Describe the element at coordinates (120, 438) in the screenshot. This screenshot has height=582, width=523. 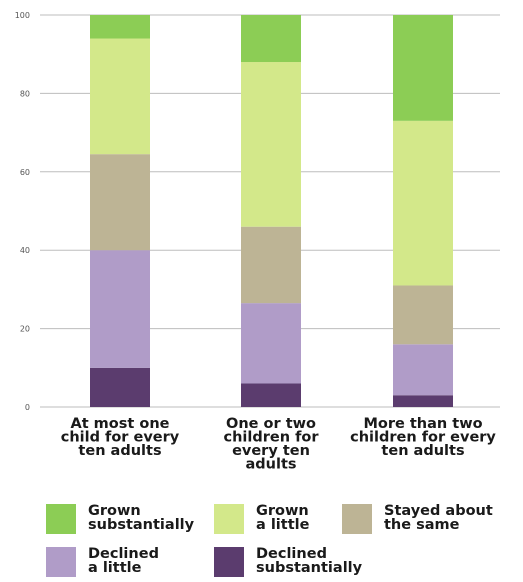
I see `x-tick-label: child for every` at that location.